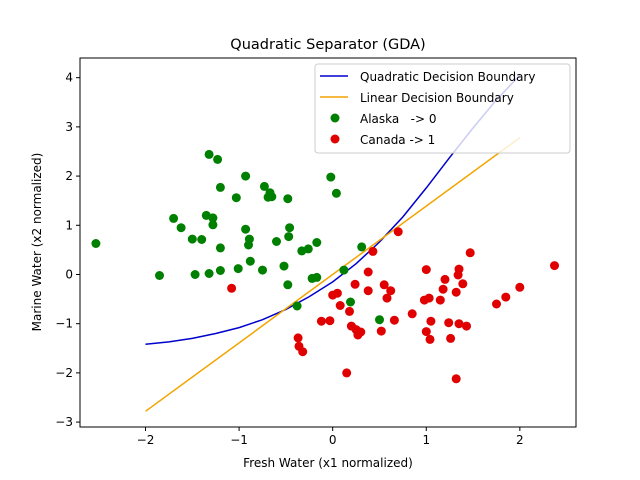  Describe the element at coordinates (67, 250) in the screenshot. I see `y-axis-ticks: −3 −2 −1 0 1 2 3 4` at that location.